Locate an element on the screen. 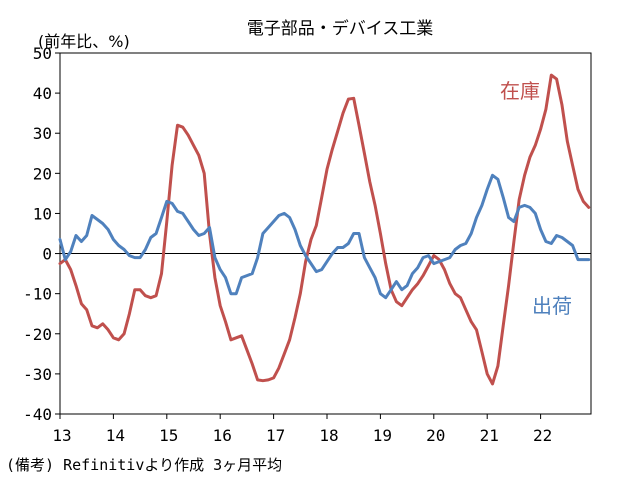 Image resolution: width=640 pixels, height=486 pixels. y-tick-label: -30 is located at coordinates (37, 374).